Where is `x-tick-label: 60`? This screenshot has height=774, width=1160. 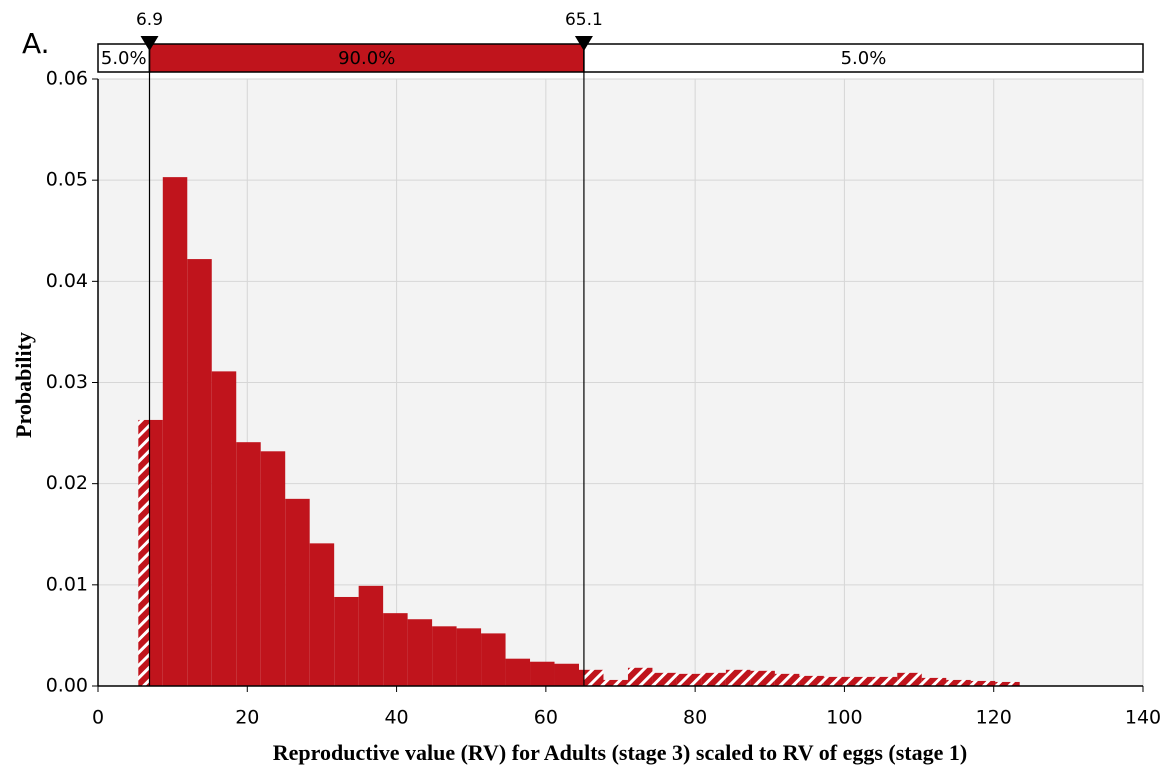
x-tick-label: 60 is located at coordinates (546, 718).